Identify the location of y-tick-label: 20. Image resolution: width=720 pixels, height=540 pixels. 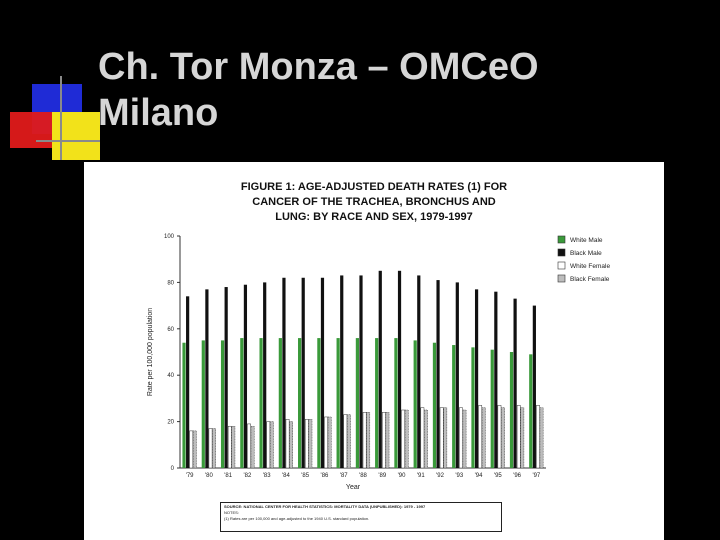
(170, 423).